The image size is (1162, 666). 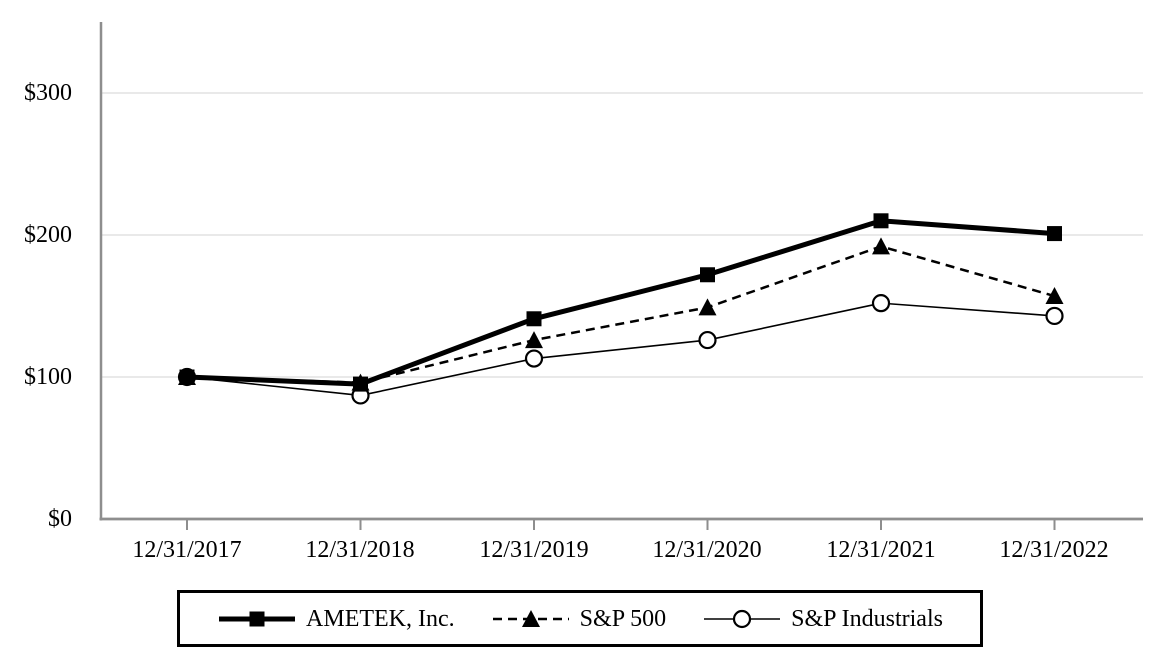 I want to click on legend-label-sp500: S&P 500, so click(x=623, y=618).